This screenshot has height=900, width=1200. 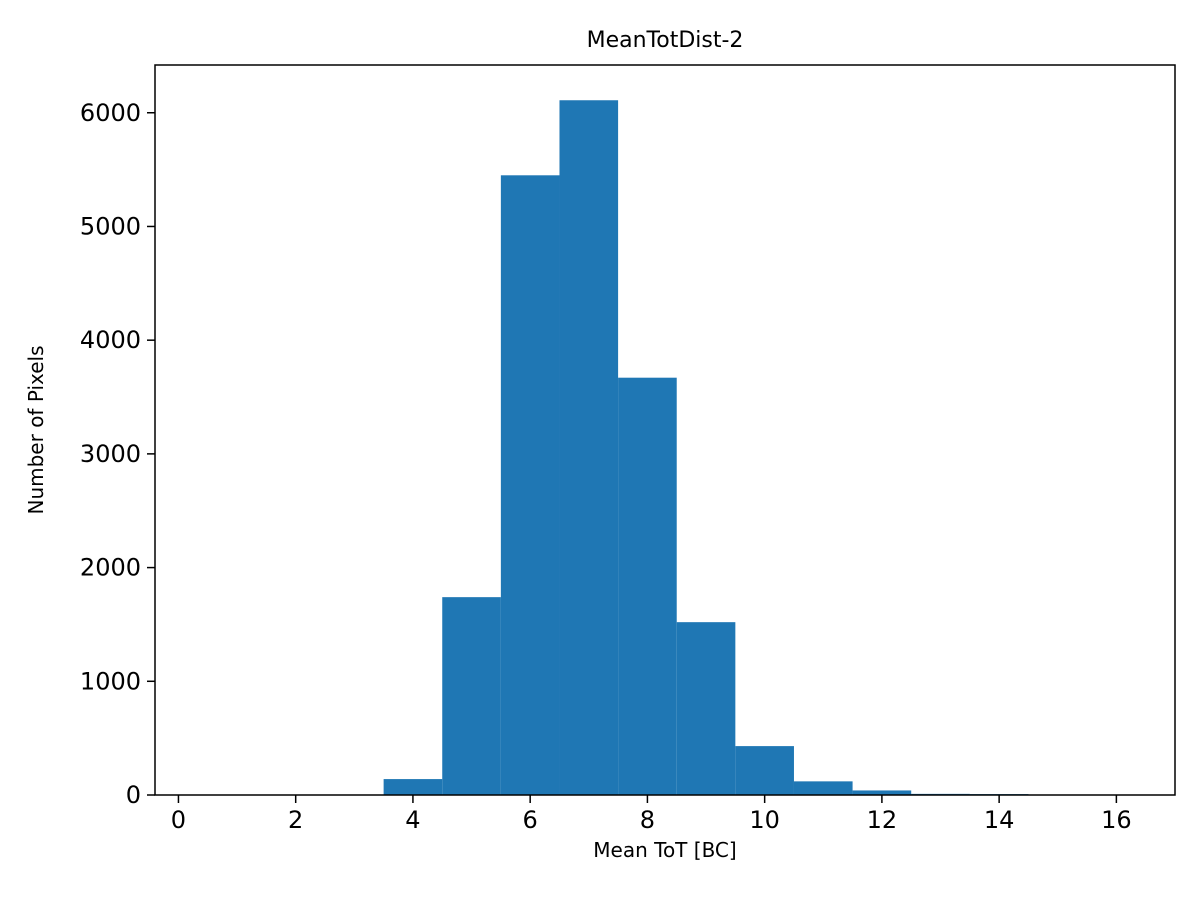 I want to click on x-tick-label: 6, so click(x=530, y=820).